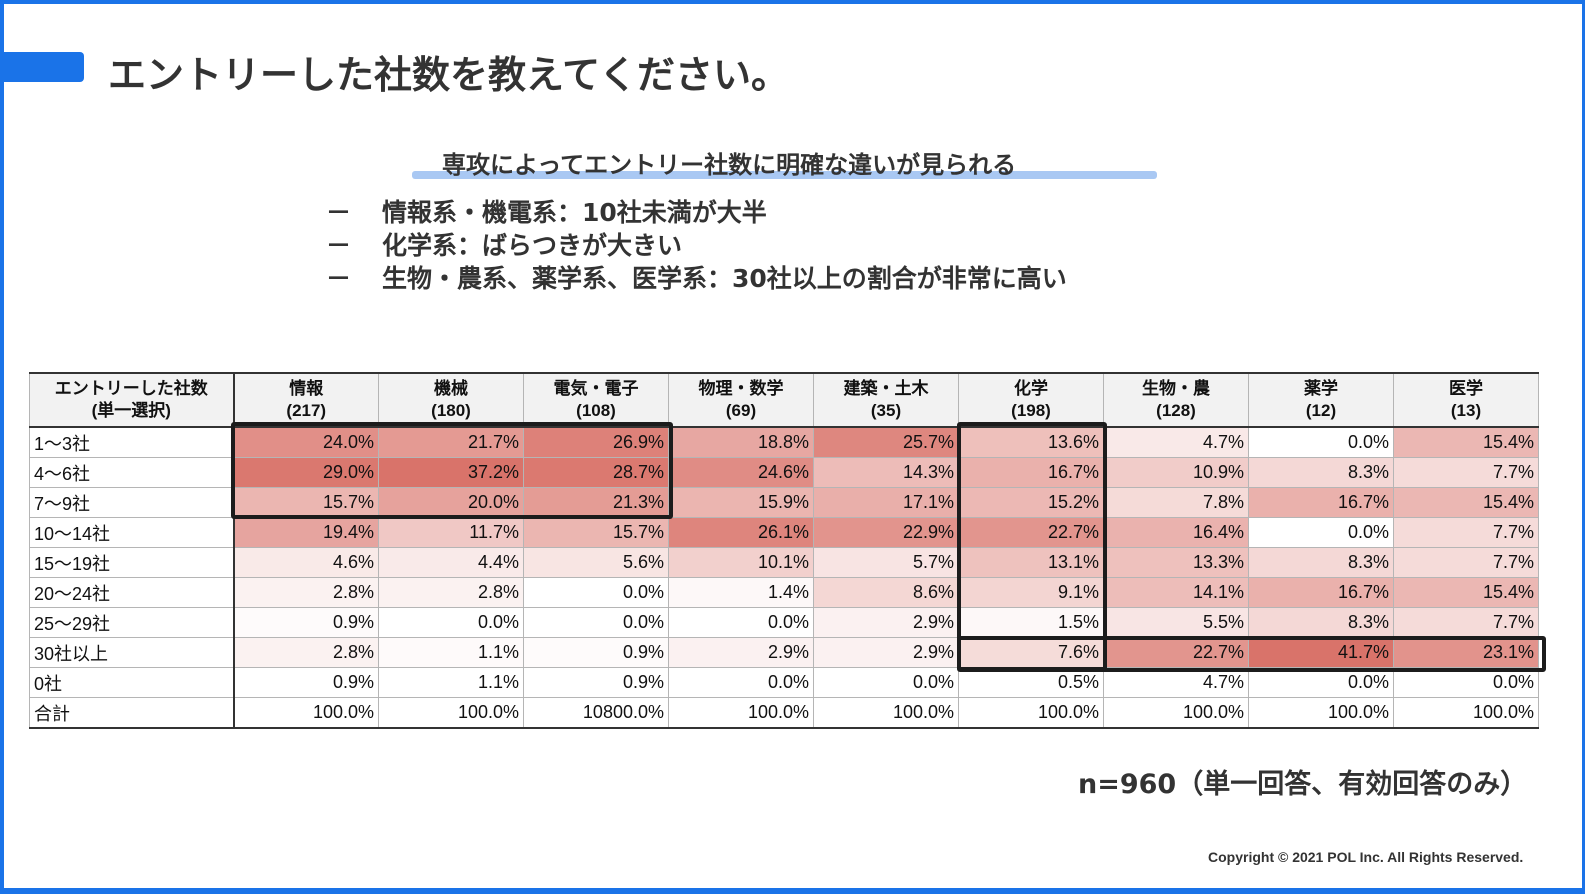  I want to click on table-cell: 19.4%, so click(306, 532).